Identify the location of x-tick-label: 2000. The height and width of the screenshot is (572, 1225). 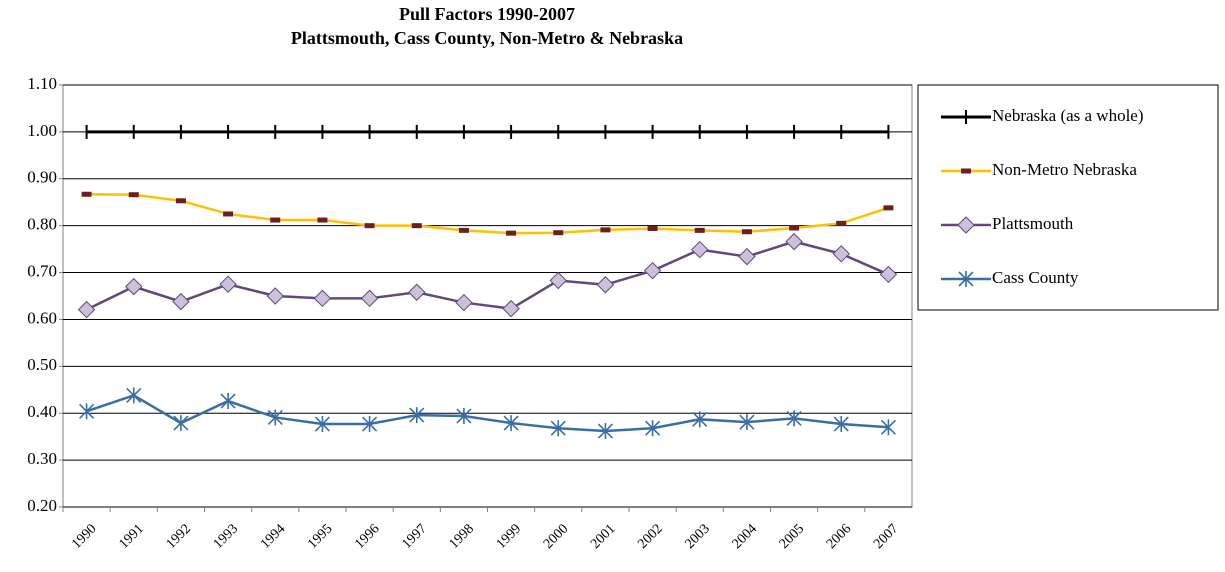
(556, 536).